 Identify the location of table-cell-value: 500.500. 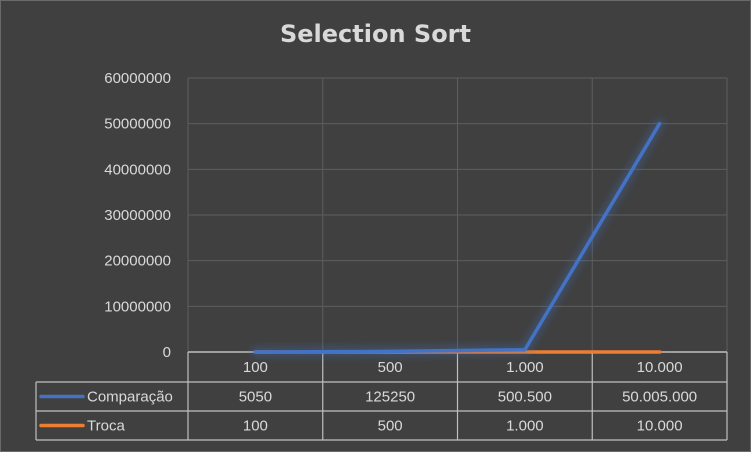
(525, 397).